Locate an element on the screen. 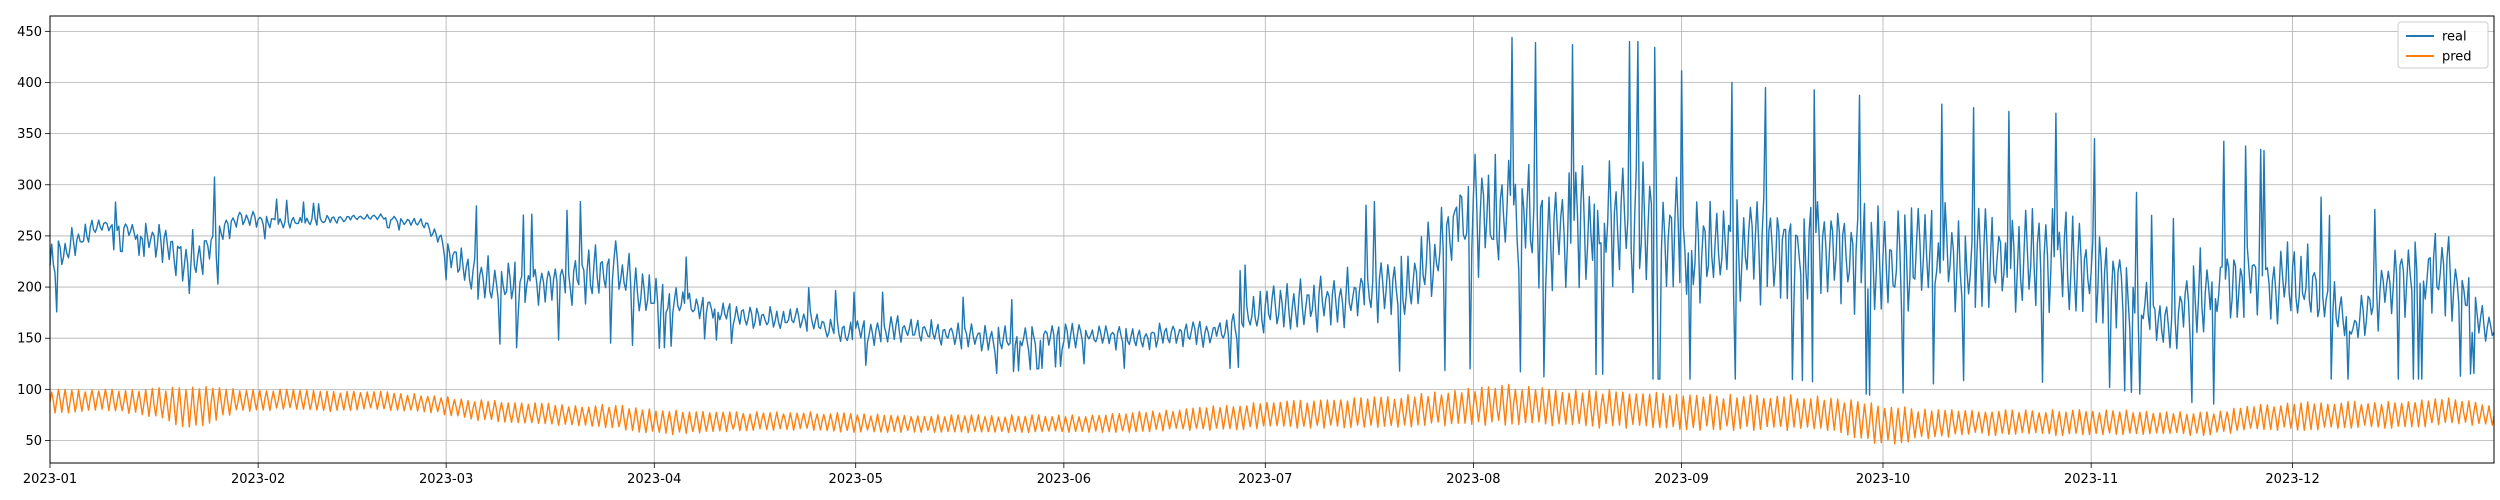  x-tick-label: 2023-11 is located at coordinates (2091, 479).